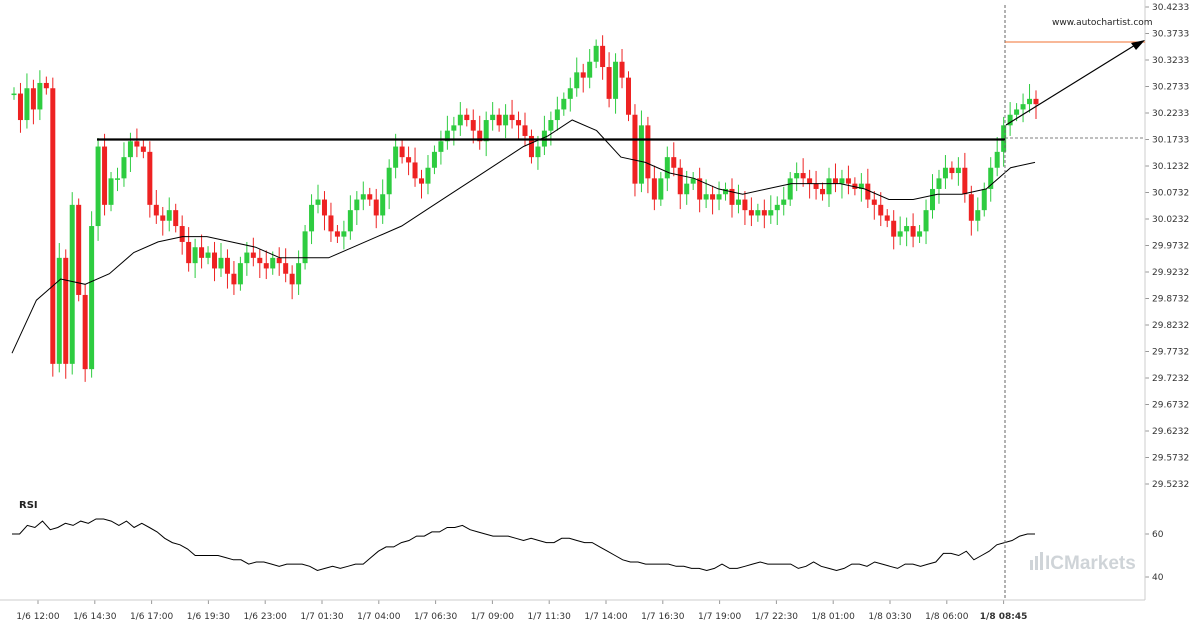 This screenshot has height=630, width=1200. I want to click on time-tick-label: 1/7 19:00, so click(720, 617).